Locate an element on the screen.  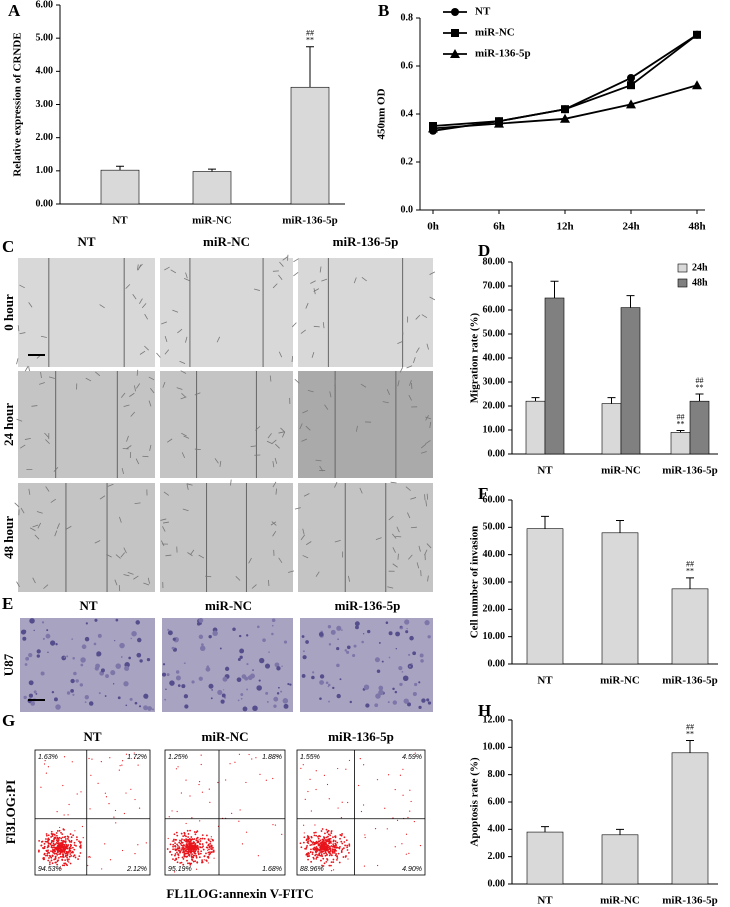
y-tick-label: 70.00 is located at coordinates (494, 285).